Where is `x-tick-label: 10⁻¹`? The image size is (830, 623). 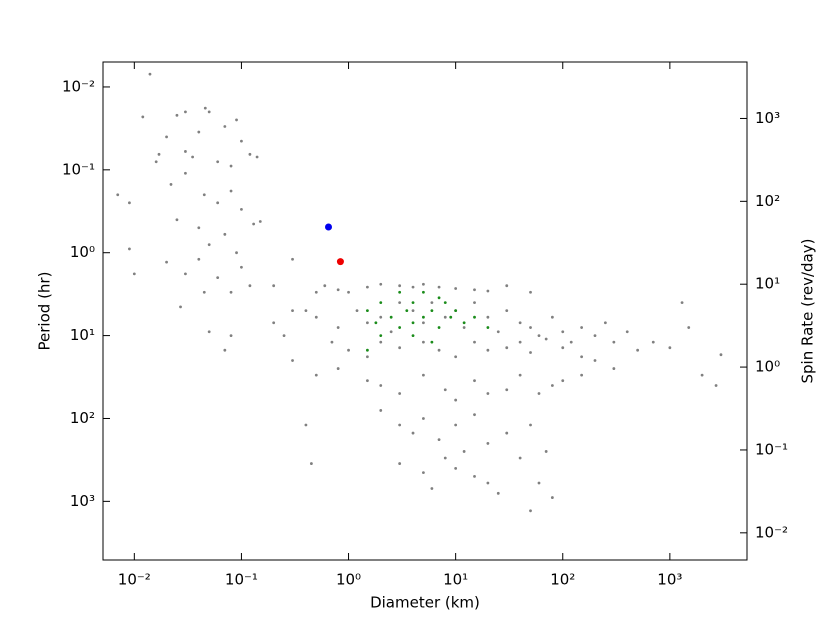 x-tick-label: 10⁻¹ is located at coordinates (241, 580).